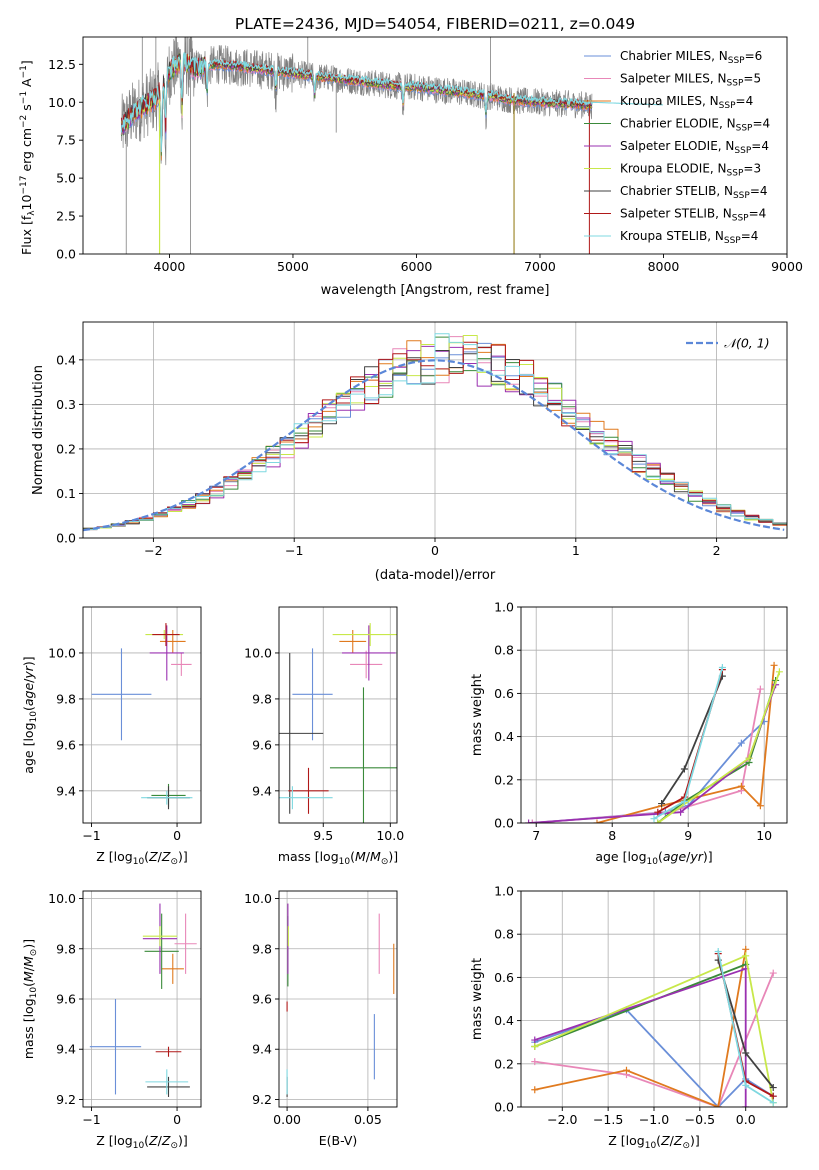 The height and width of the screenshot is (1170, 819). Describe the element at coordinates (26, 62) in the screenshot. I see `text-span: ]` at that location.